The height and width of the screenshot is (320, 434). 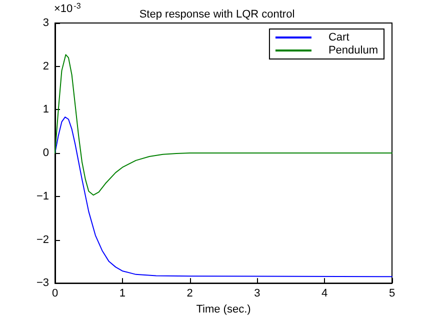 I want to click on legend-label: Cart, so click(x=339, y=38).